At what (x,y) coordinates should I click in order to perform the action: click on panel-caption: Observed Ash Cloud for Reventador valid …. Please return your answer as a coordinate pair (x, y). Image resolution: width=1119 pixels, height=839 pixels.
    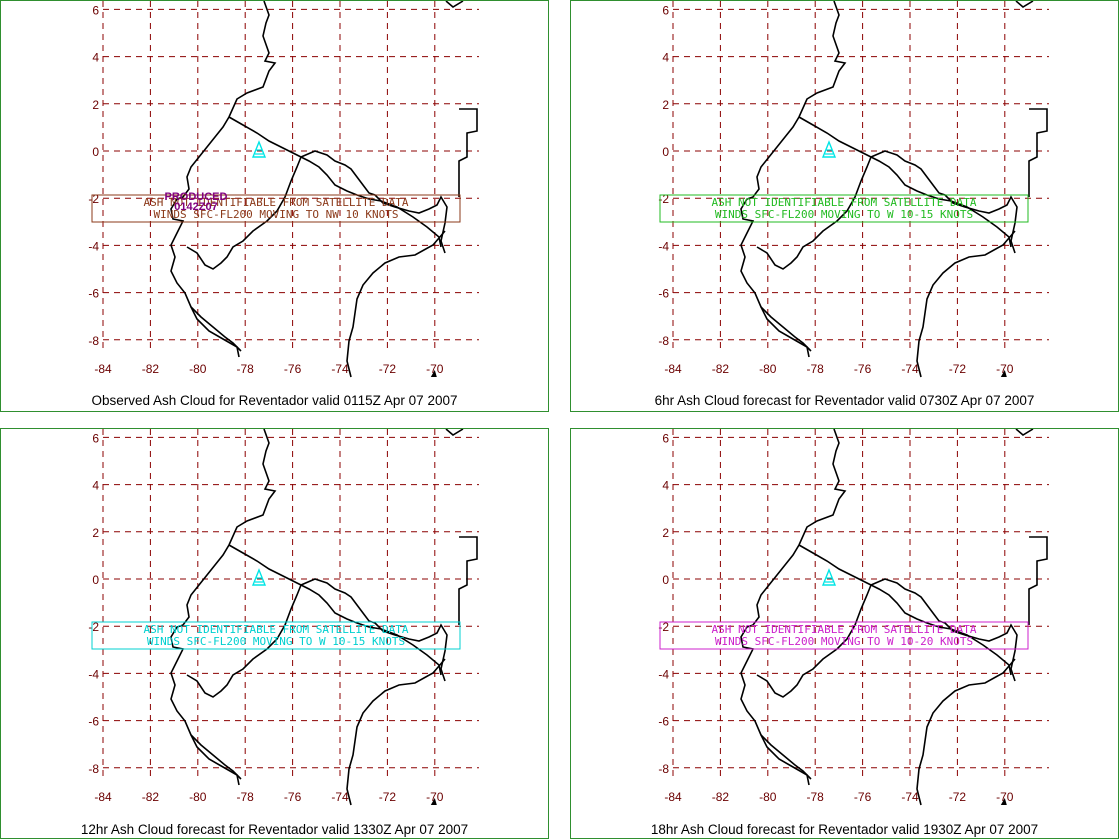
    Looking at the image, I should click on (274, 400).